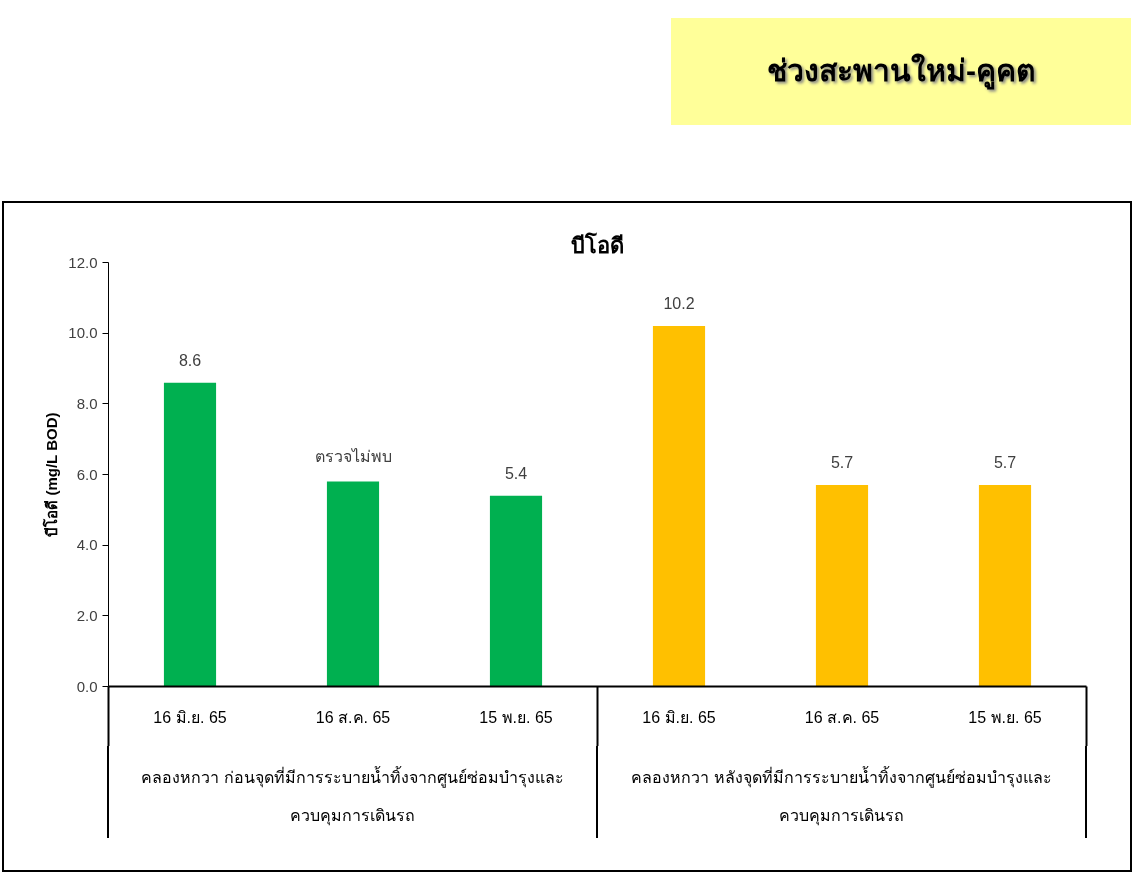 Image resolution: width=1134 pixels, height=877 pixels. What do you see at coordinates (597, 244) in the screenshot?
I see `chart-title: บีโอดี` at bounding box center [597, 244].